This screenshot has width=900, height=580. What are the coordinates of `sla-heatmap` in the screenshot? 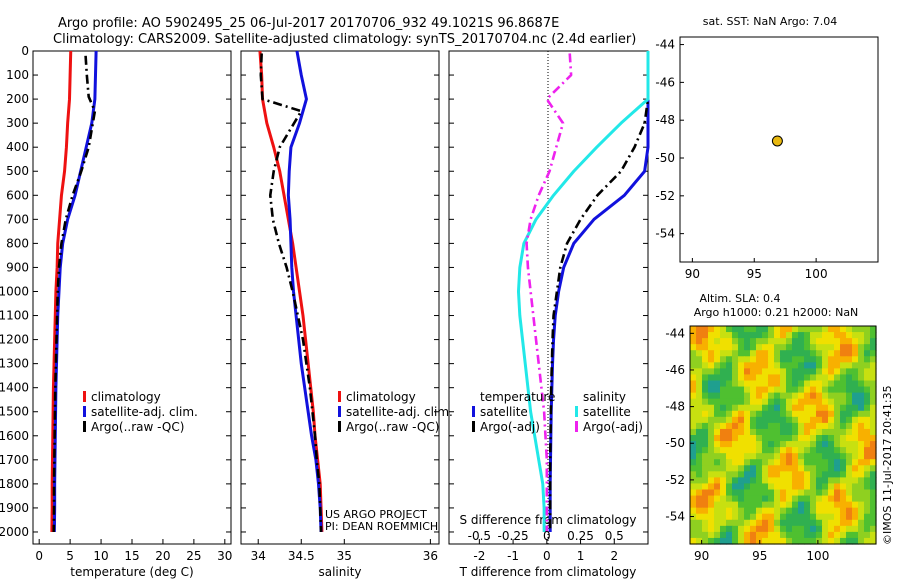 It's located at (783, 435).